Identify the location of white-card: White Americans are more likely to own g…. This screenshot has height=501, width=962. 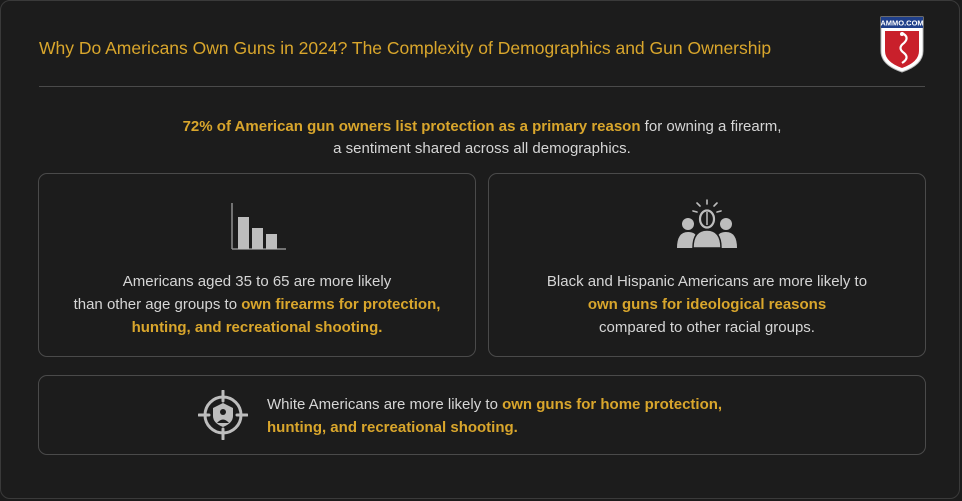
(482, 415).